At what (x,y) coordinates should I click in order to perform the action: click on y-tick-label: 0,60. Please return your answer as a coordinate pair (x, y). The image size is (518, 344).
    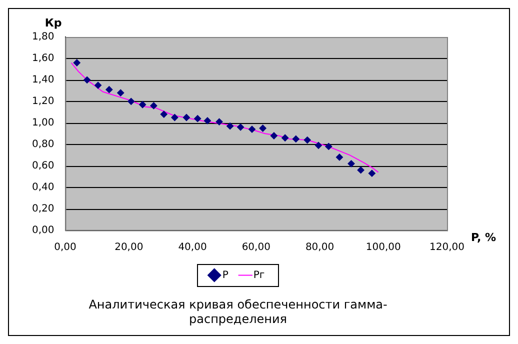
    Looking at the image, I should click on (43, 166).